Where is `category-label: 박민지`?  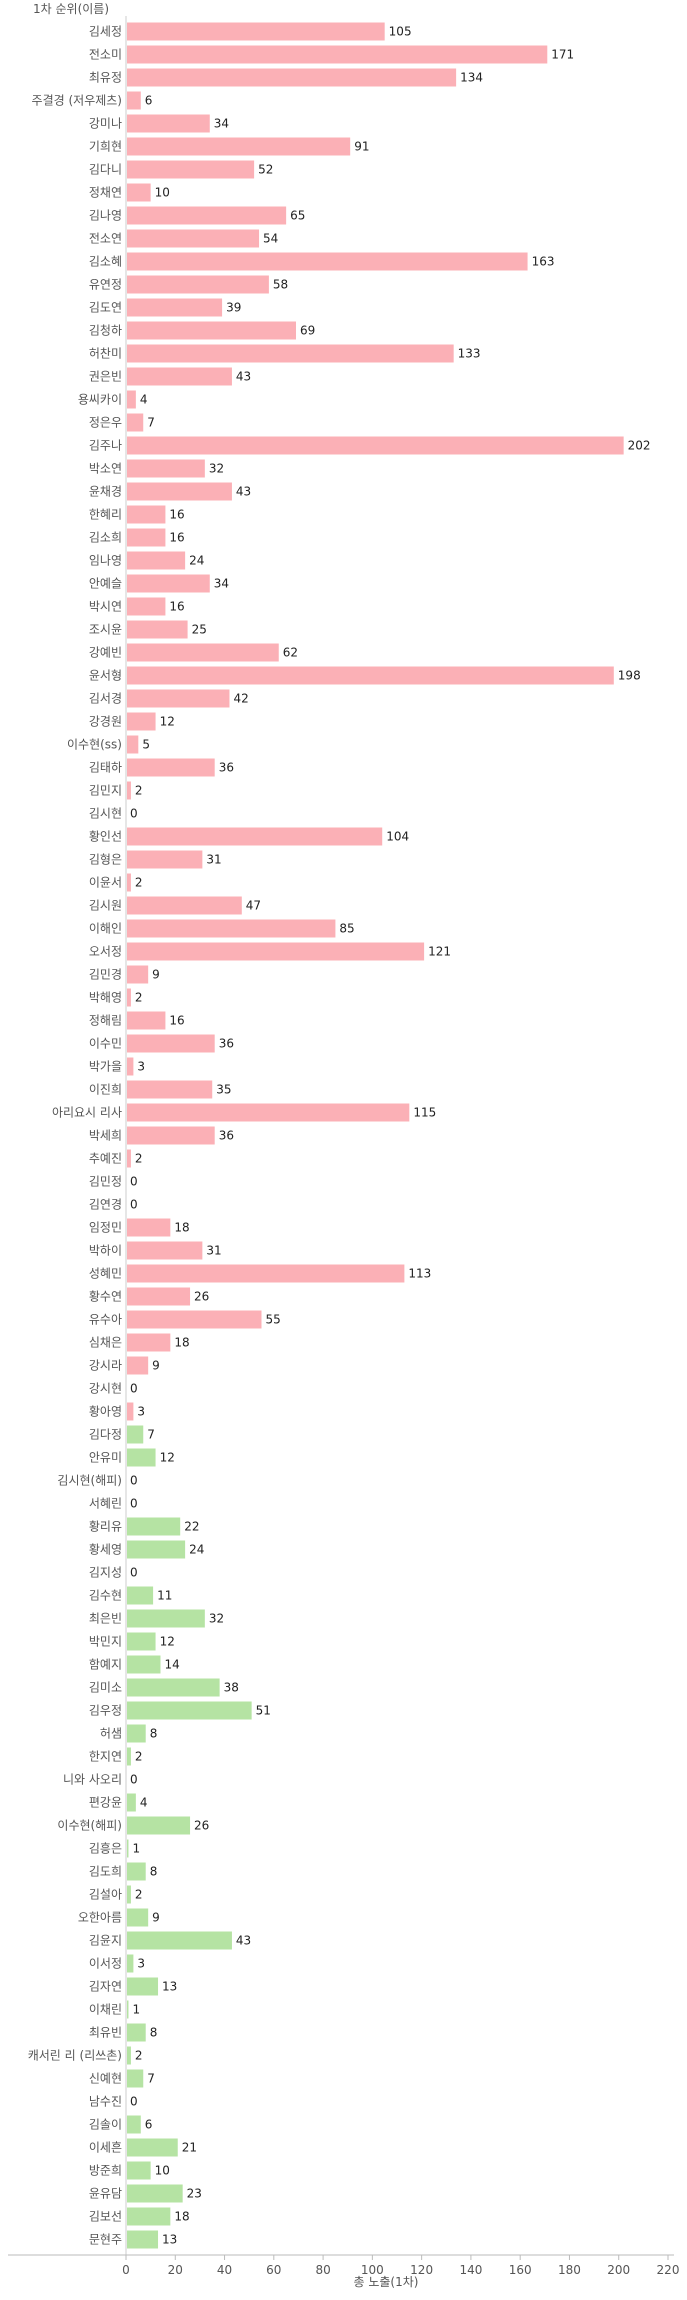
category-label: 박민지 is located at coordinates (105, 1642).